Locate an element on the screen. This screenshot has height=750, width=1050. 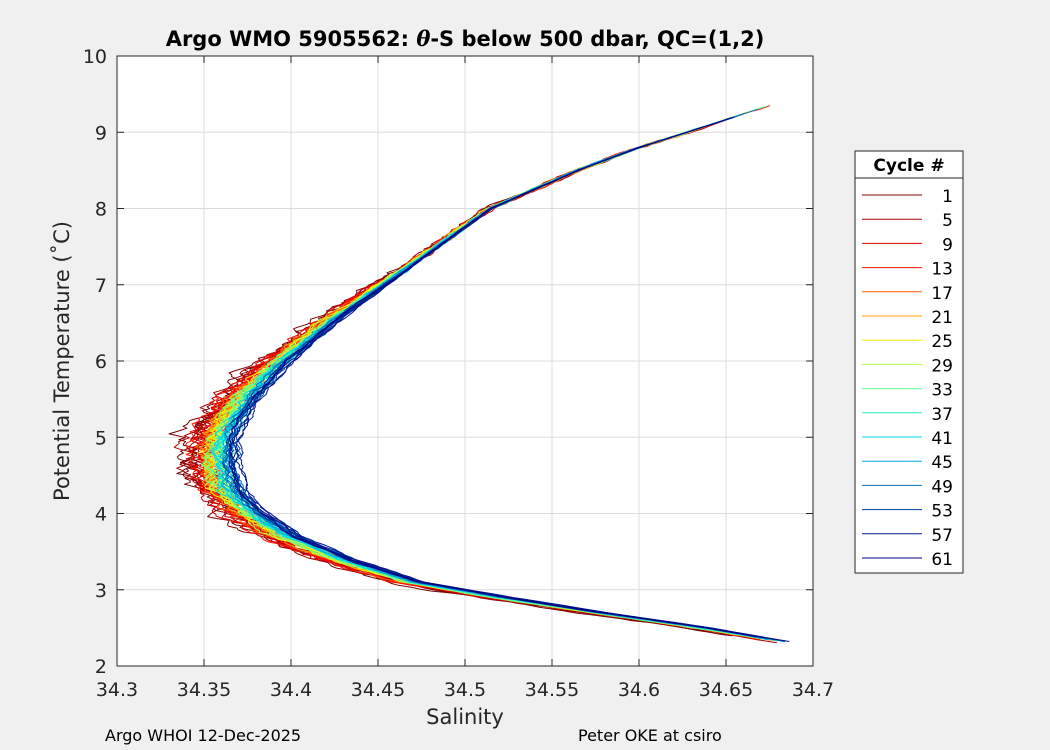
y-tick-label: 7 is located at coordinates (101, 286).